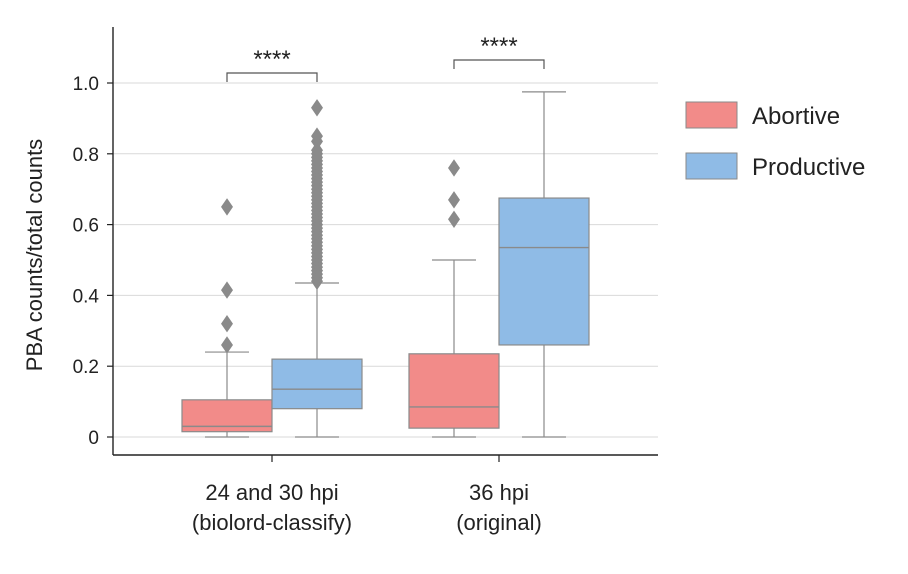 This screenshot has height=574, width=908. I want to click on x-tick-label-line2: (original), so click(499, 522).